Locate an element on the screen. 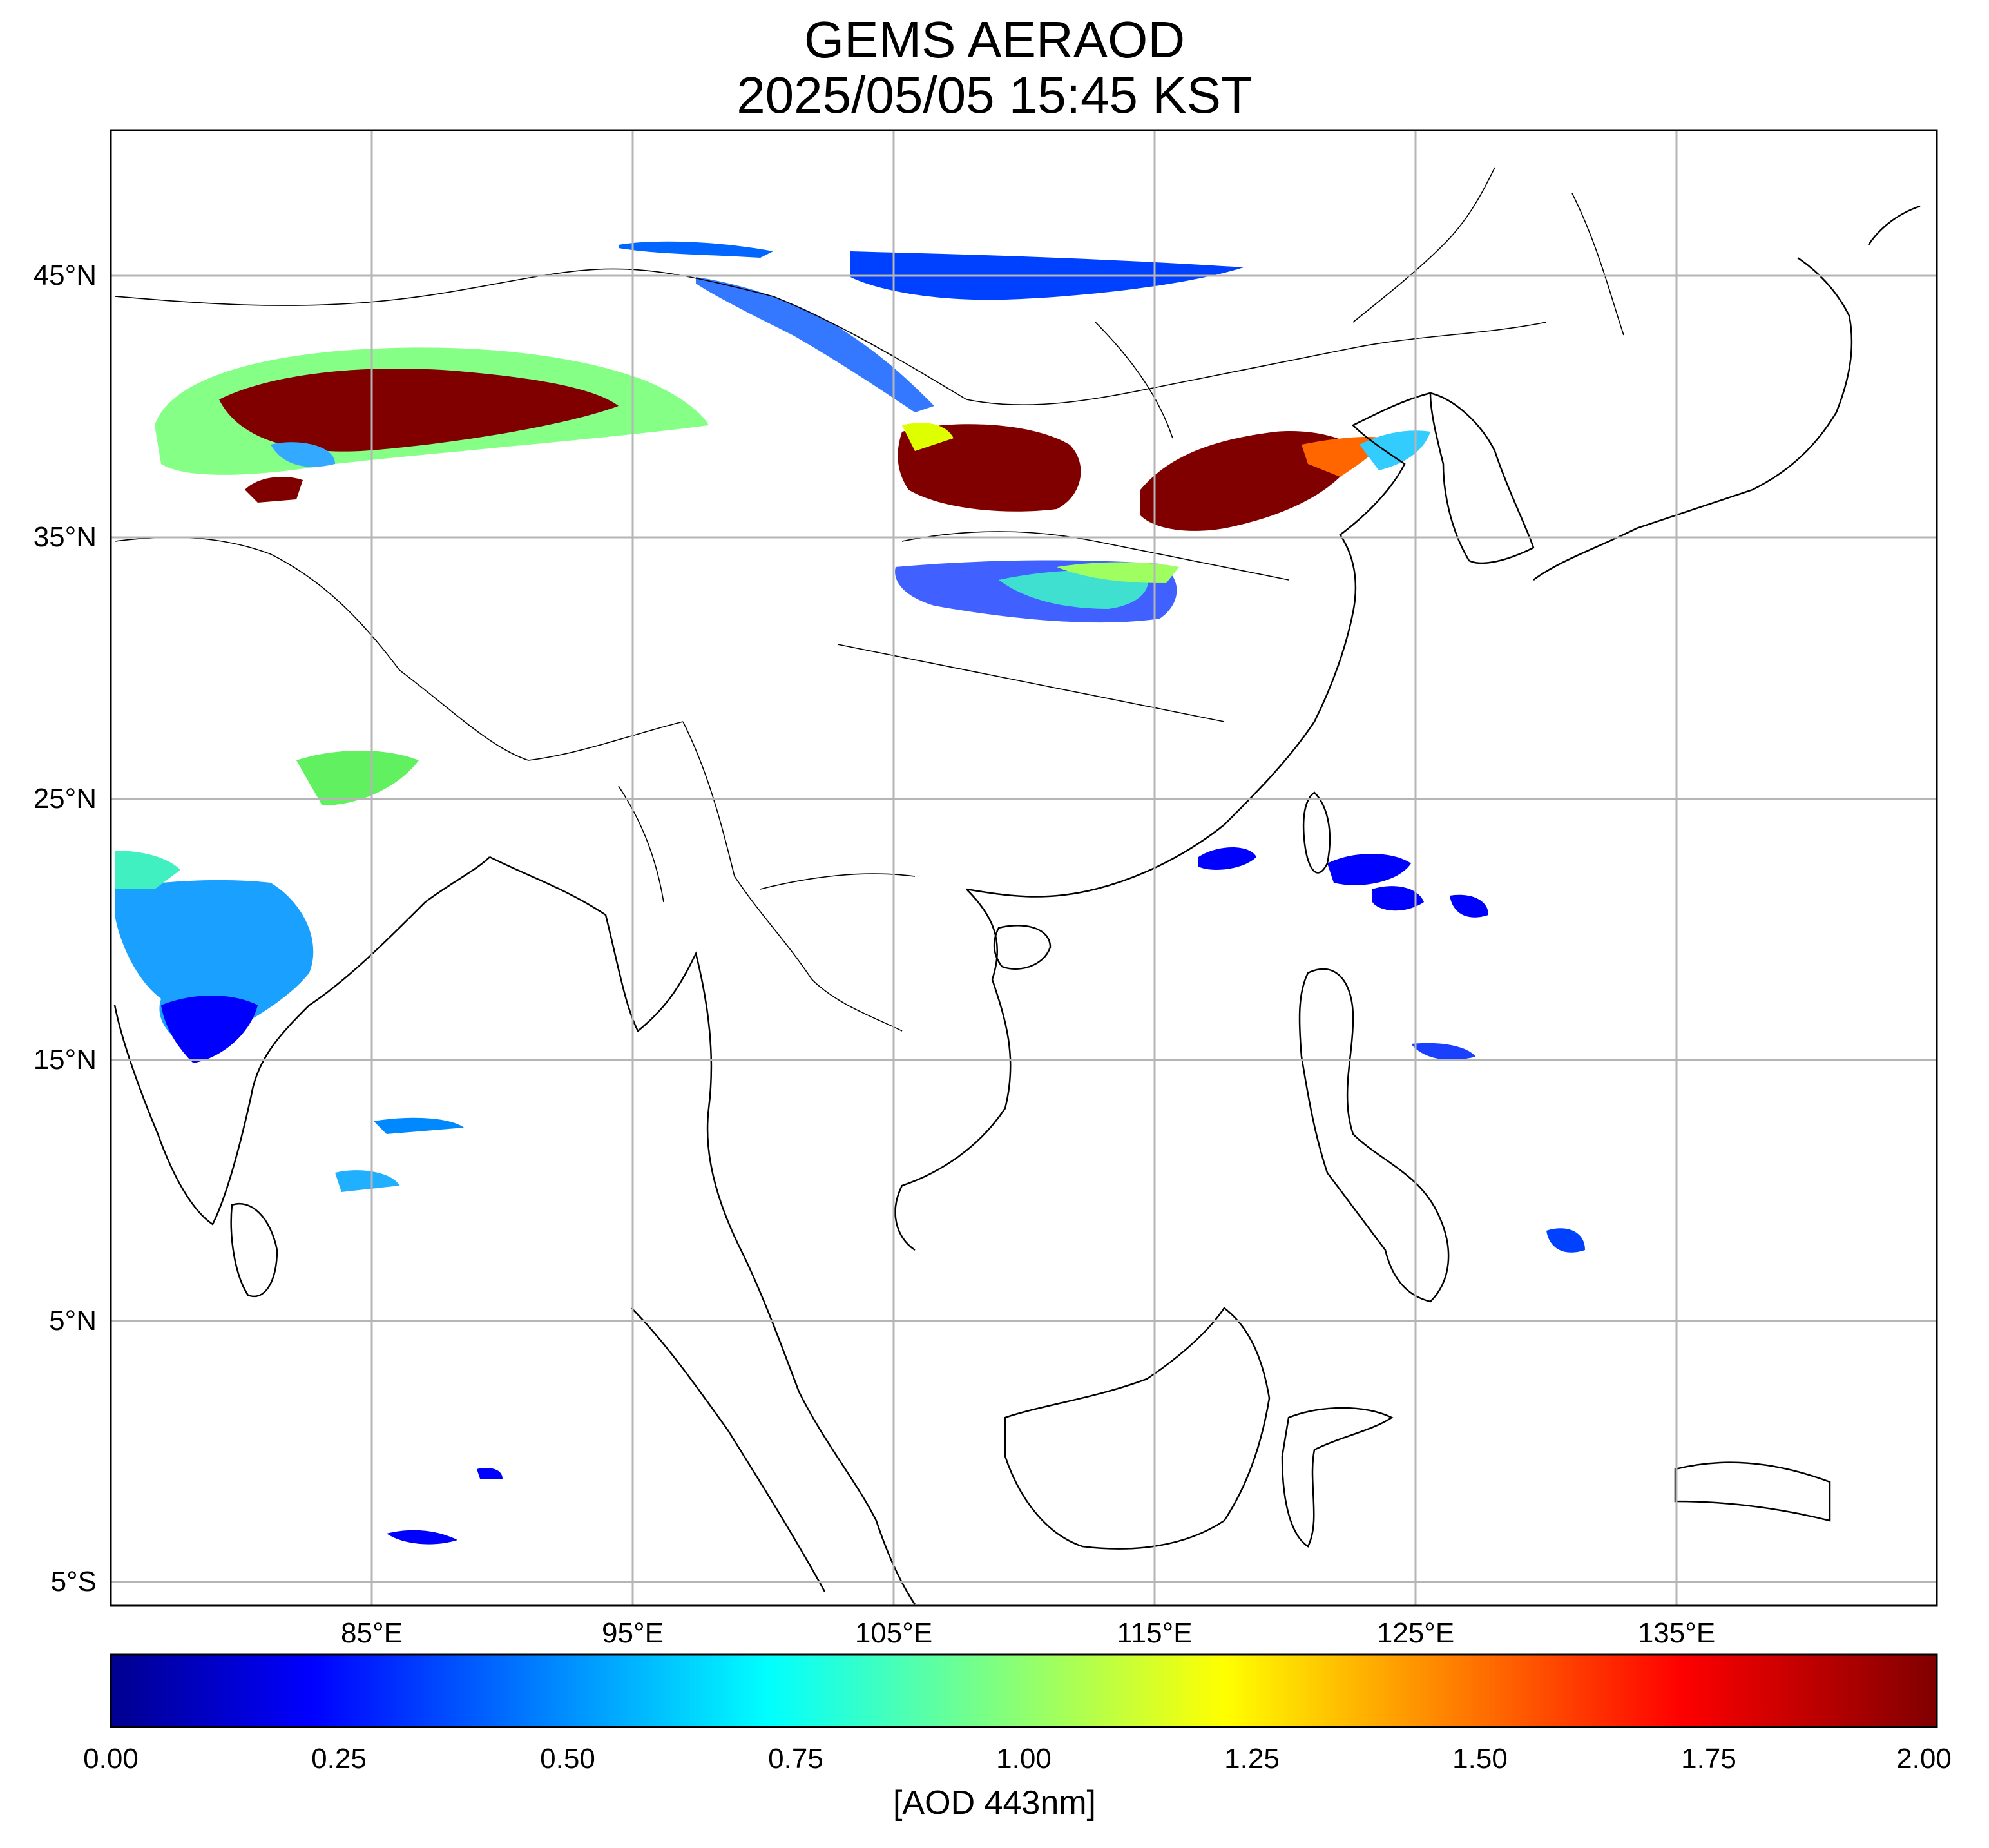 The width and height of the screenshot is (1989, 1848). aod-plume-ncp is located at coordinates (1250, 481).